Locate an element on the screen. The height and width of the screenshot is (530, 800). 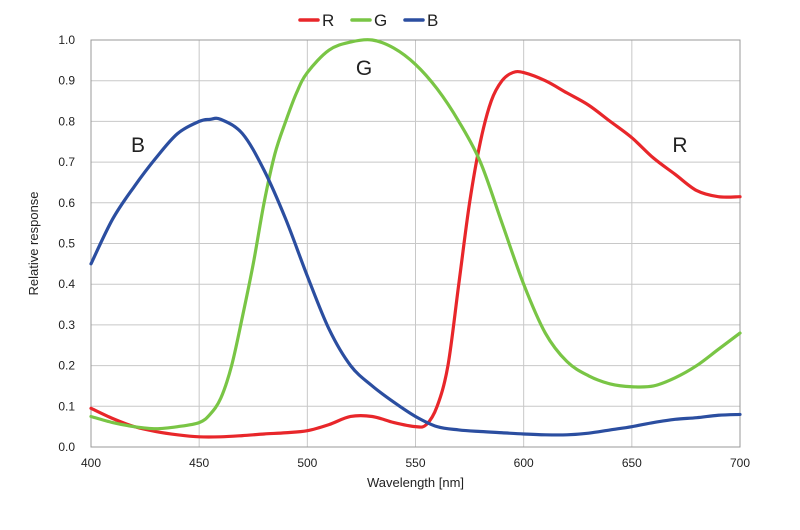
y-tick-label: 0.8 is located at coordinates (66, 121).